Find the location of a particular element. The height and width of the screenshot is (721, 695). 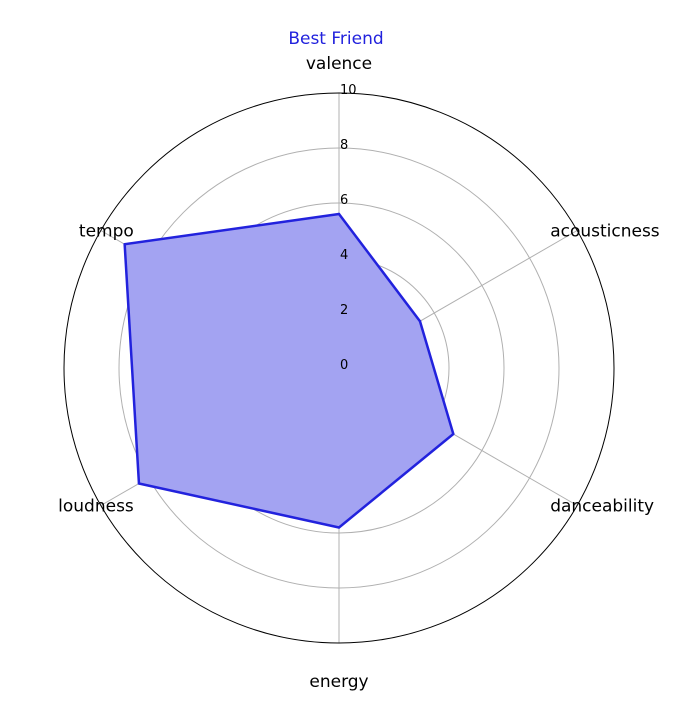

chart-title: Best Friend is located at coordinates (335, 39).